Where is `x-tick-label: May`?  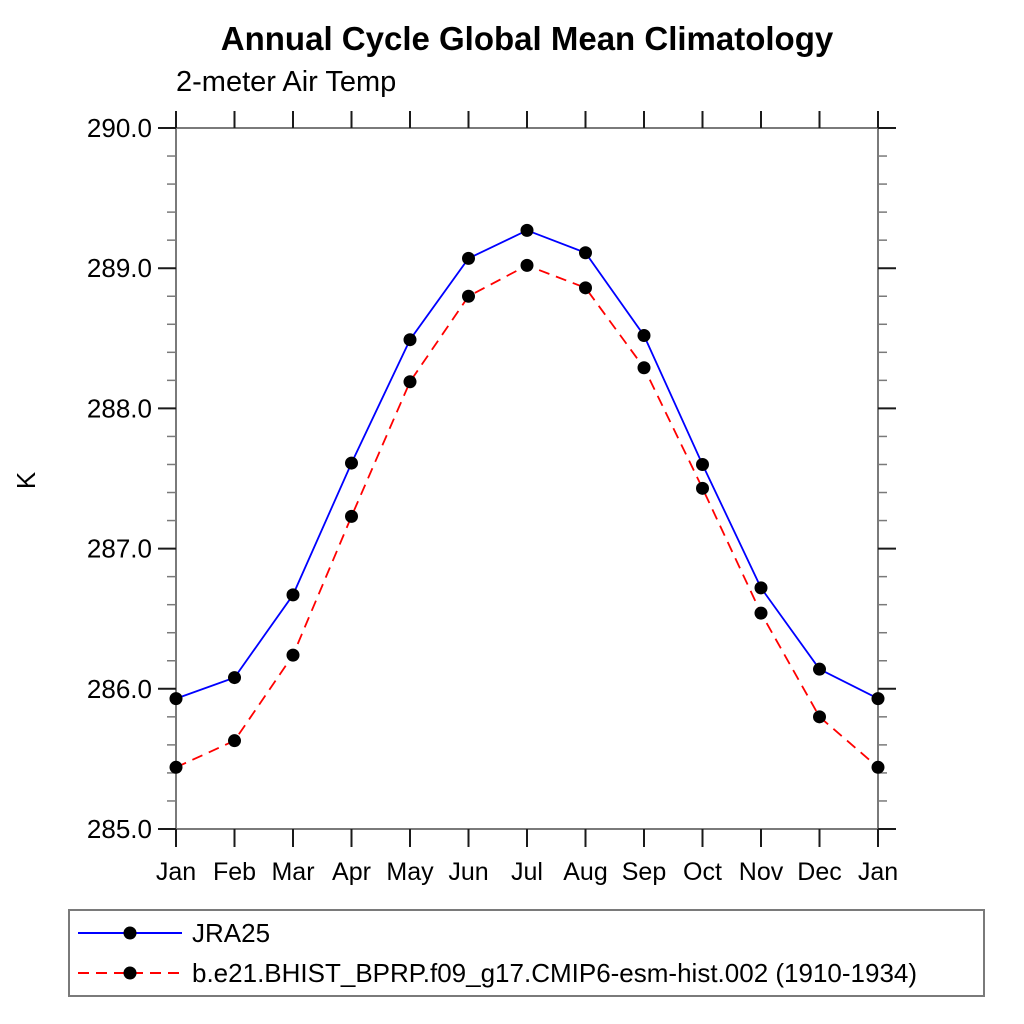 x-tick-label: May is located at coordinates (410, 872).